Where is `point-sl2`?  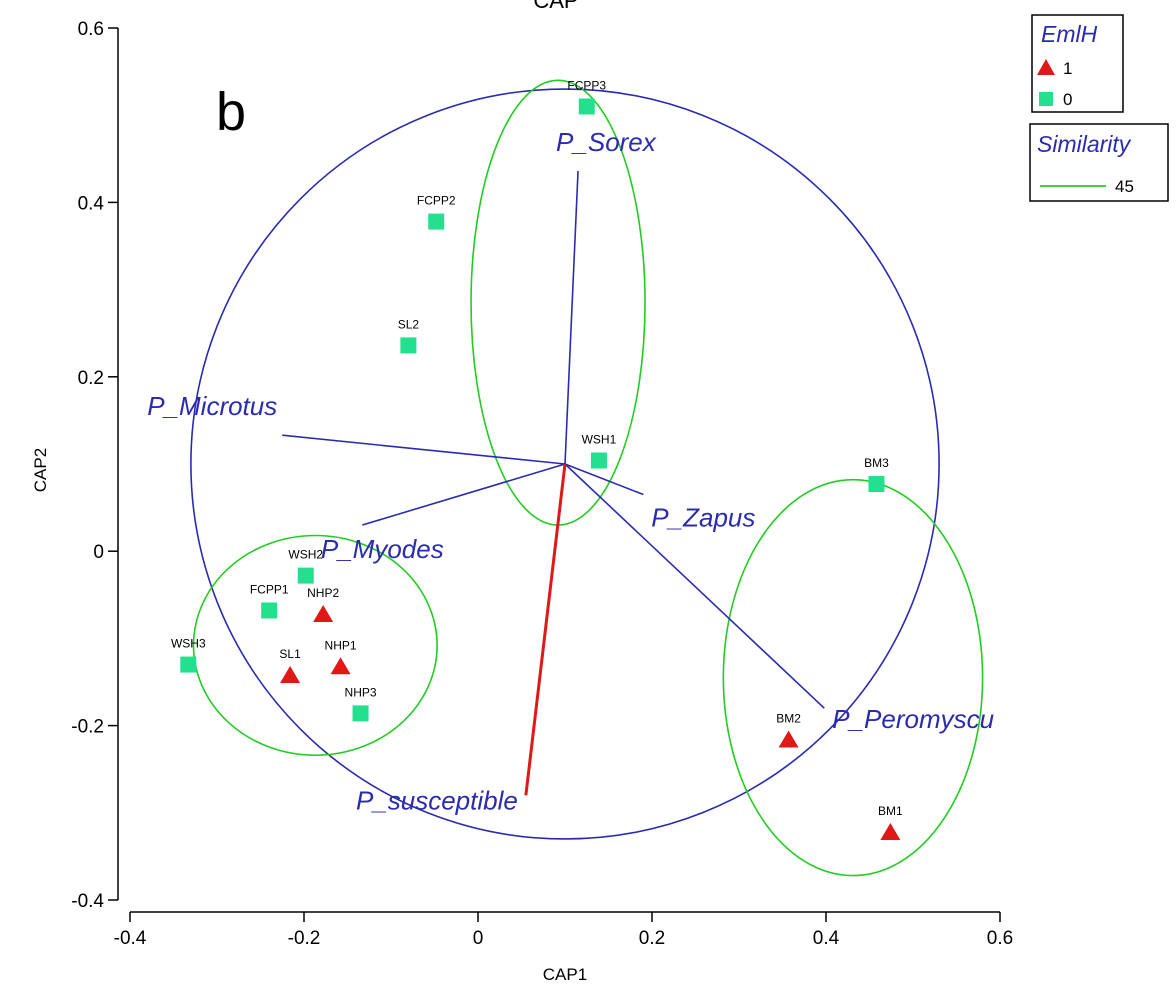
point-sl2 is located at coordinates (408, 345).